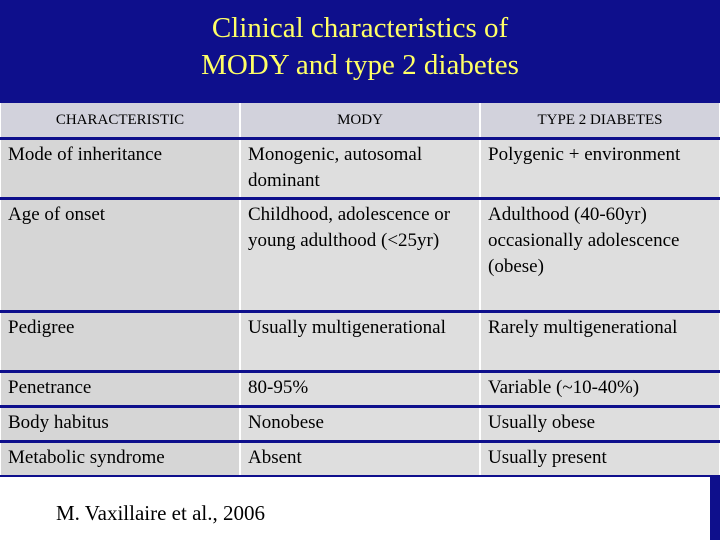 The image size is (720, 540). Describe the element at coordinates (120, 255) in the screenshot. I see `cell-characteristic: Age of onset` at that location.